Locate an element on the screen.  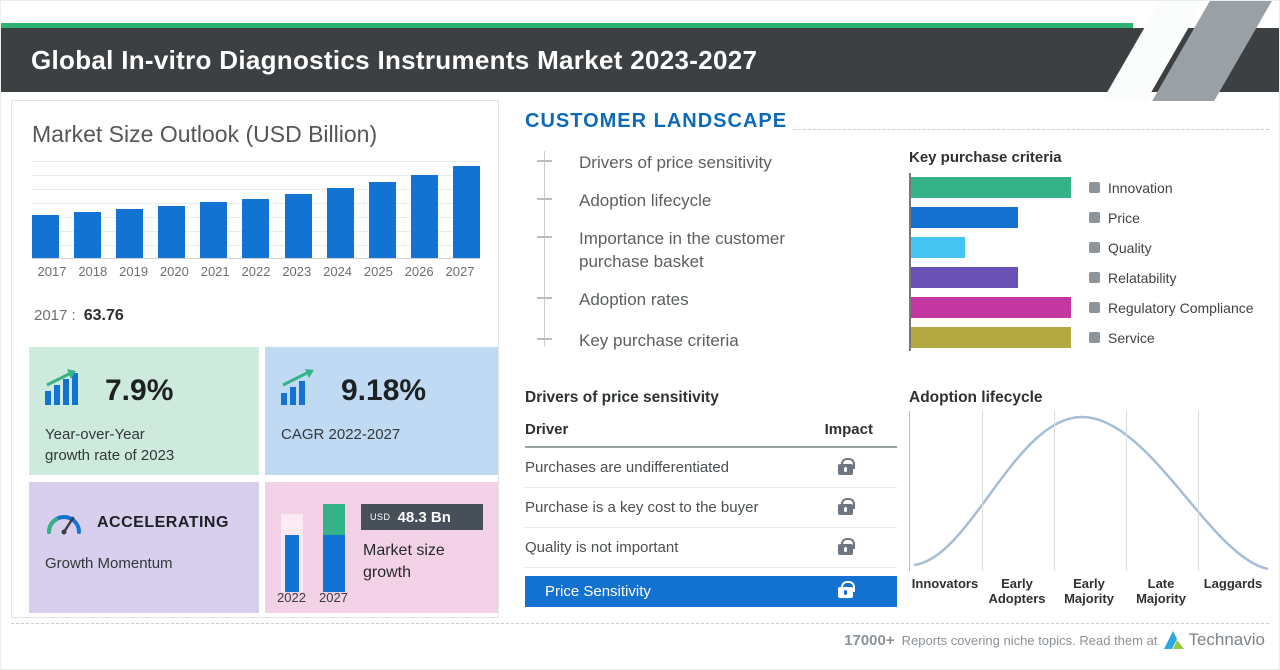
base-year-value: 63.76 is located at coordinates (103, 315).